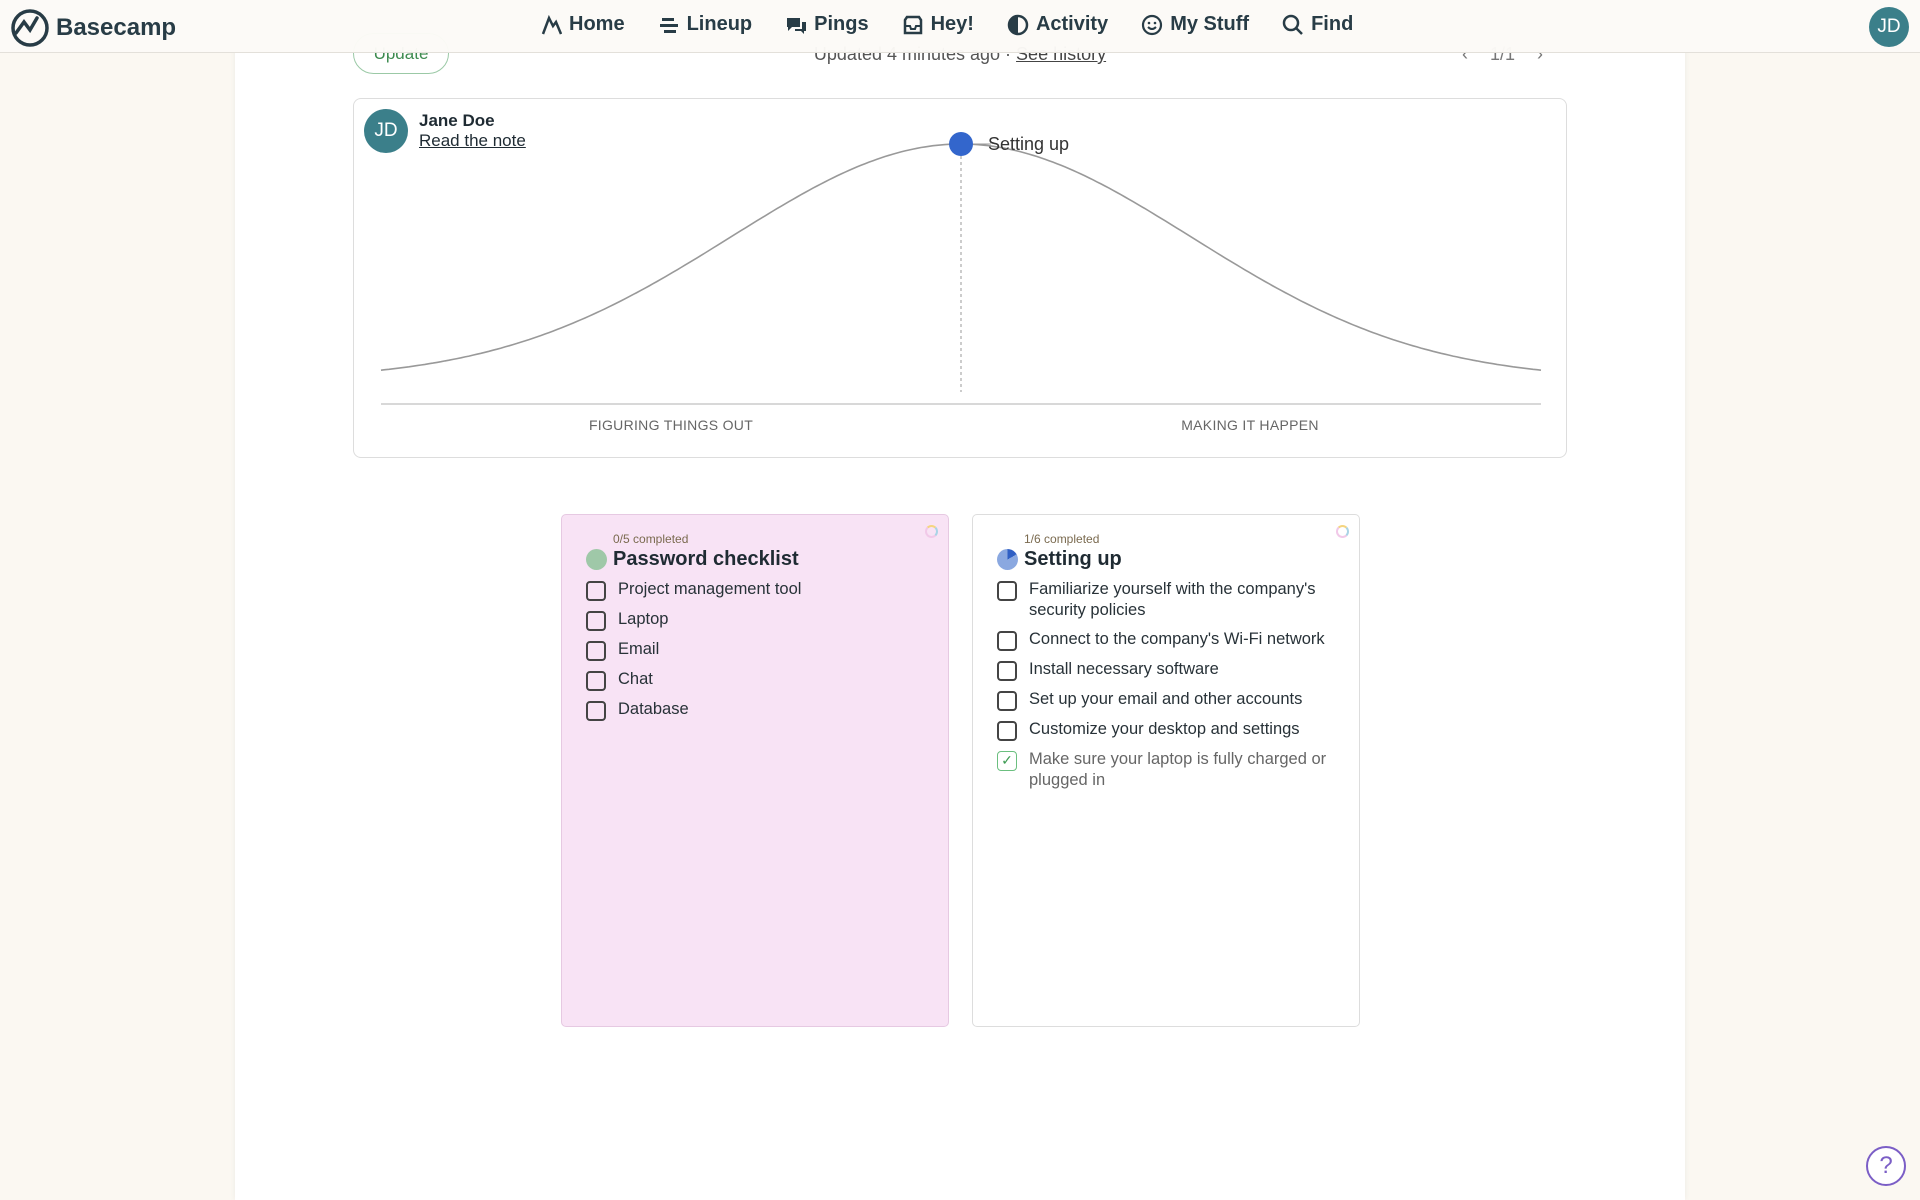 The height and width of the screenshot is (1200, 1920). I want to click on nav-find: Find, so click(1317, 24).